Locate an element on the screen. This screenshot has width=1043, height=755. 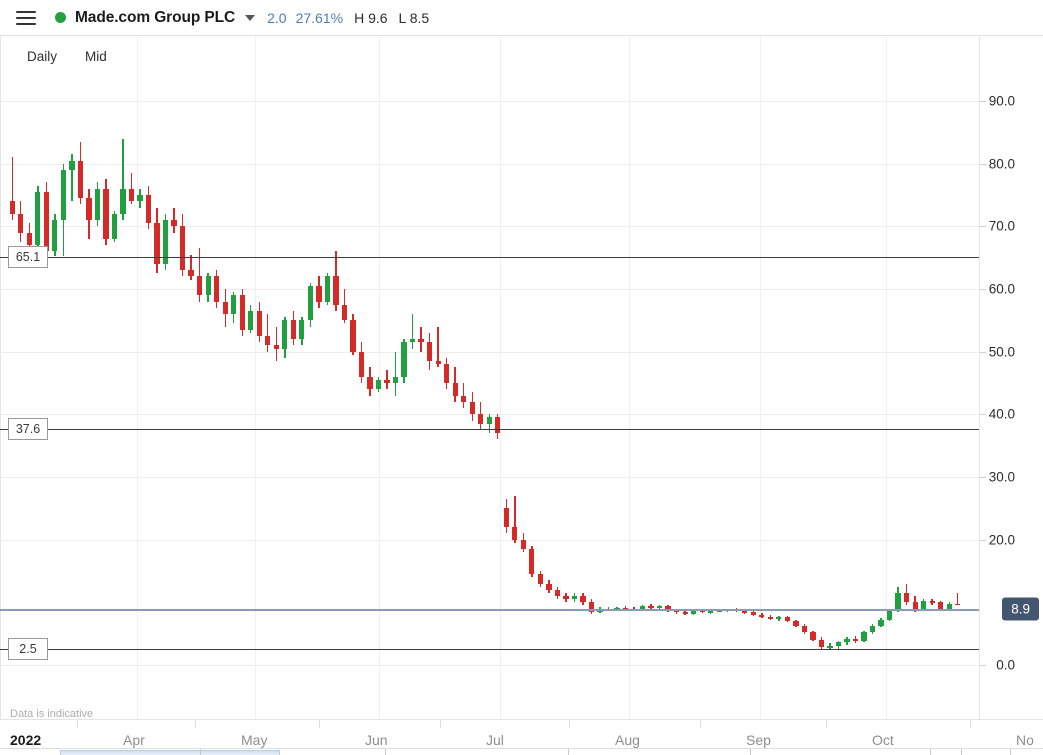
price-axis-tick: 90.0 is located at coordinates (1001, 101).